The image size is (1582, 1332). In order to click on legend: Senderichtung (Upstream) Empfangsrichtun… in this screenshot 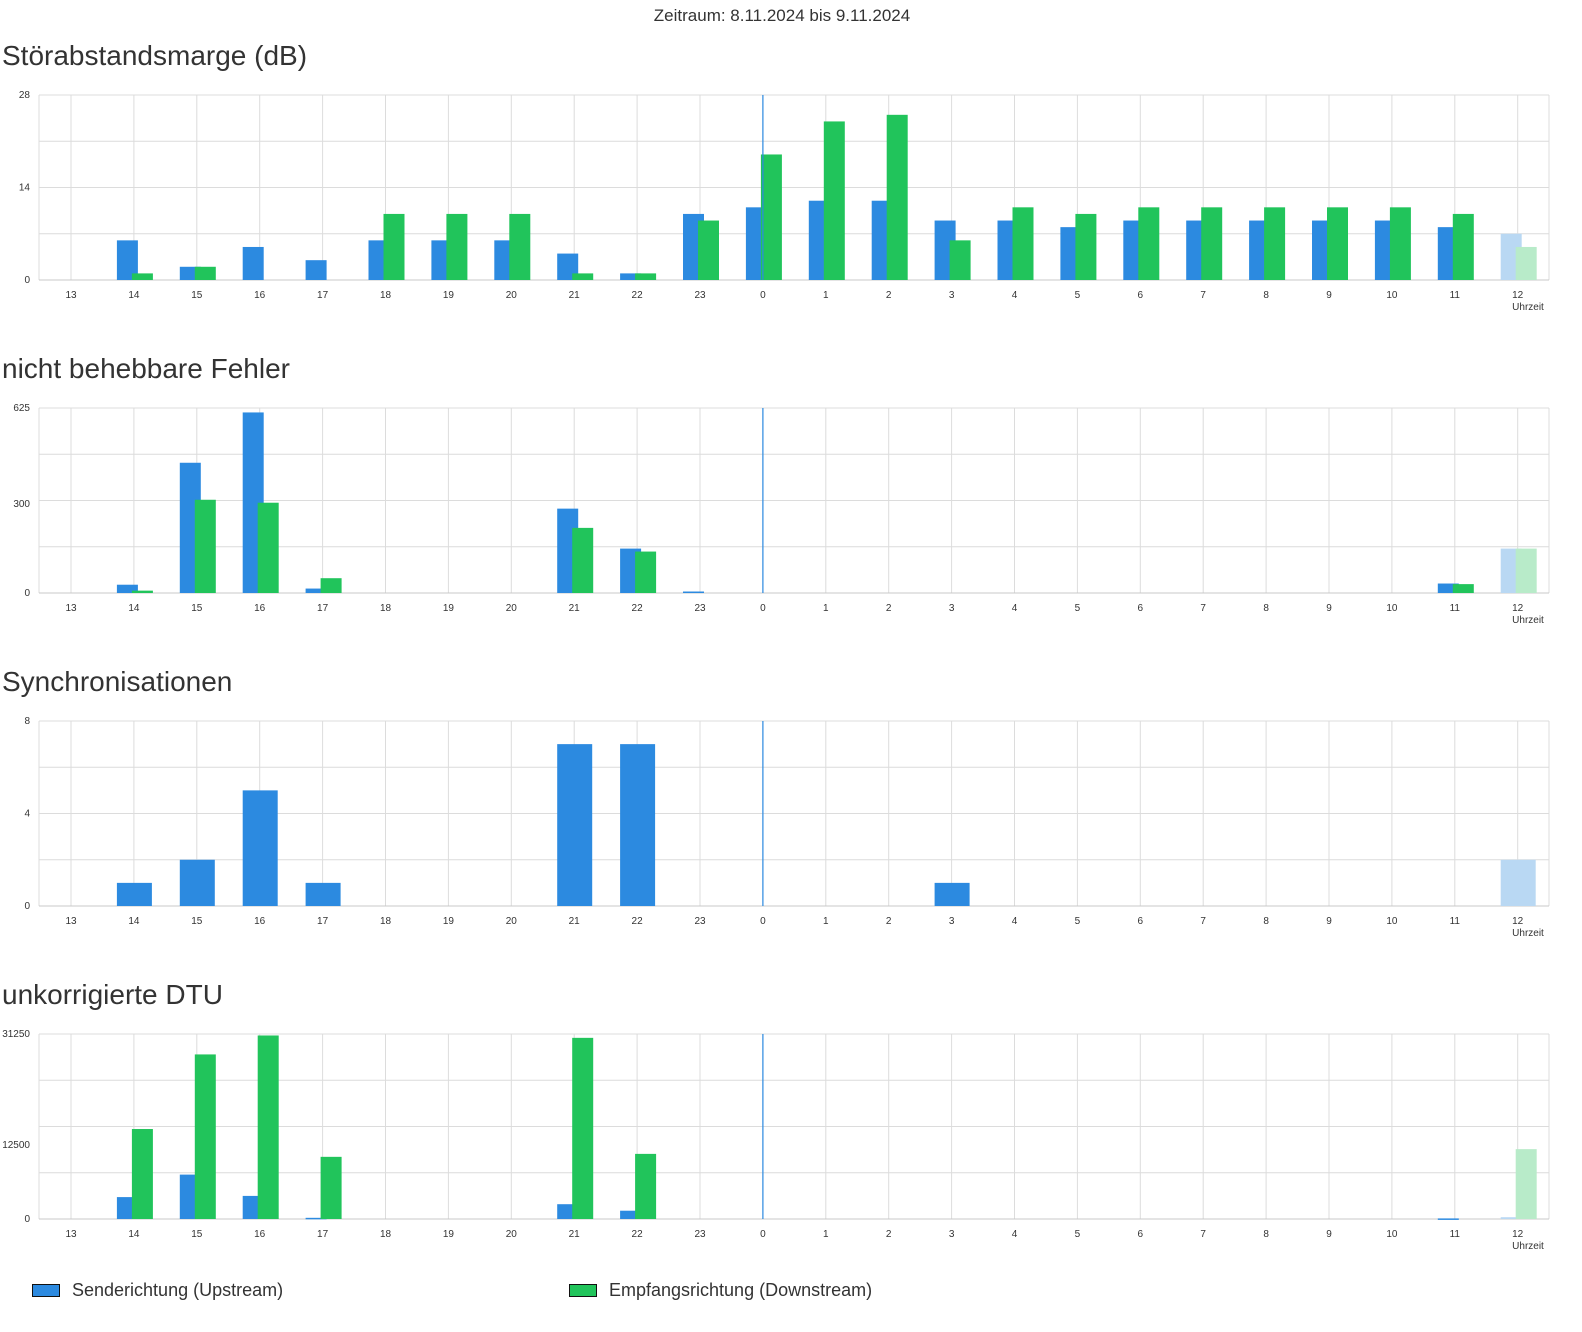, I will do `click(532, 1294)`.